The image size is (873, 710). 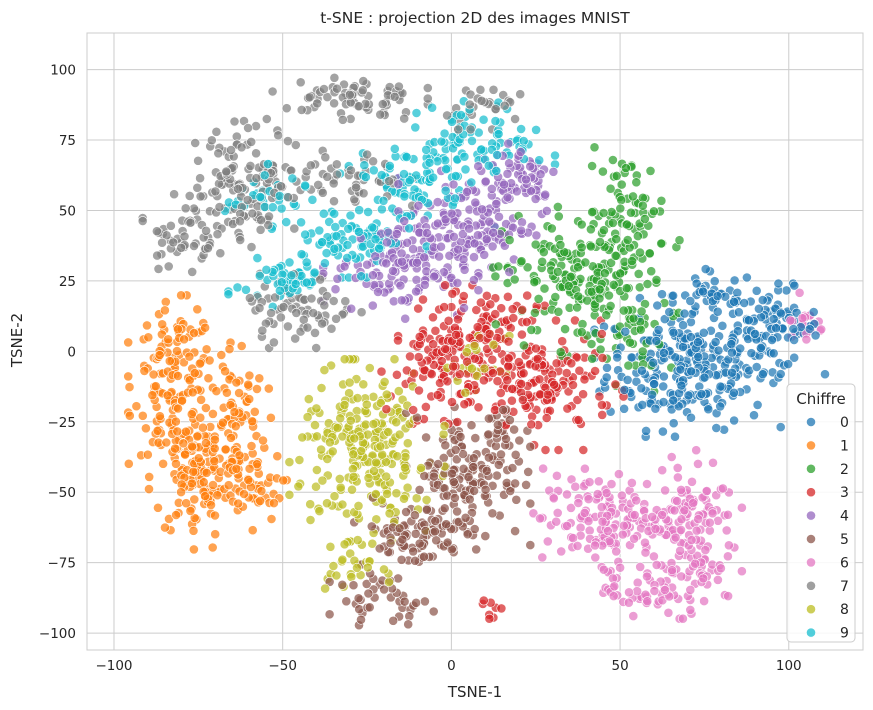 What do you see at coordinates (57, 352) in the screenshot?
I see `y-axis-ticks: −100 −75 −50 −25 0 25 50 75 100` at bounding box center [57, 352].